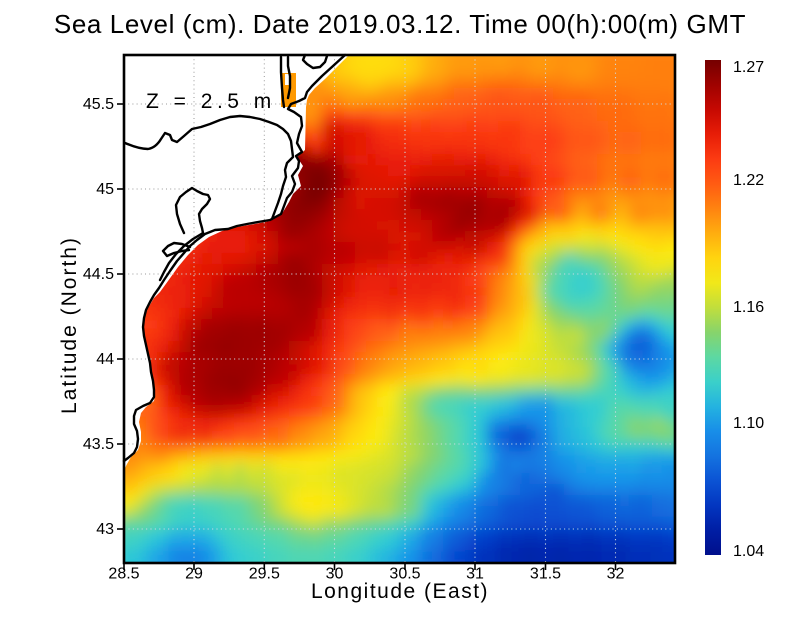 The image size is (800, 618). What do you see at coordinates (98, 274) in the screenshot?
I see `svg-text: 44.5` at bounding box center [98, 274].